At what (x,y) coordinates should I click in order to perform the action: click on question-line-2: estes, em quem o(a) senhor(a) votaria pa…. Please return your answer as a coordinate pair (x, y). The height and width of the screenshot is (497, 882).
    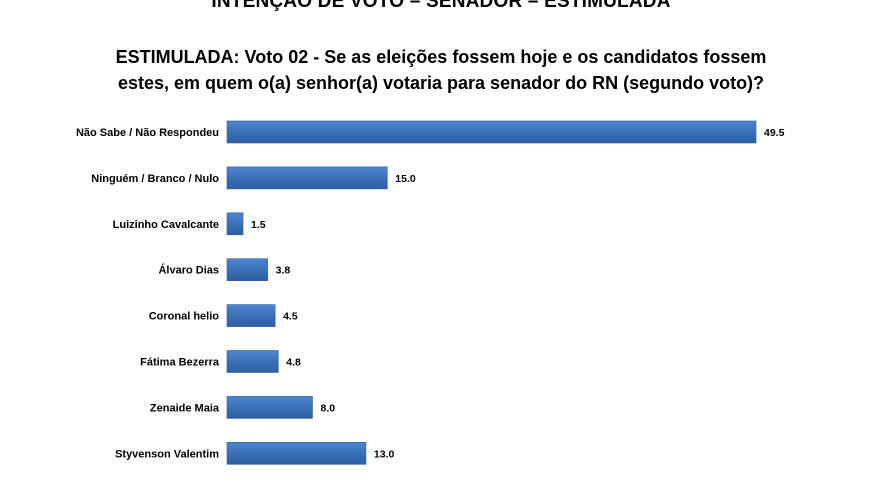
    Looking at the image, I should click on (441, 83).